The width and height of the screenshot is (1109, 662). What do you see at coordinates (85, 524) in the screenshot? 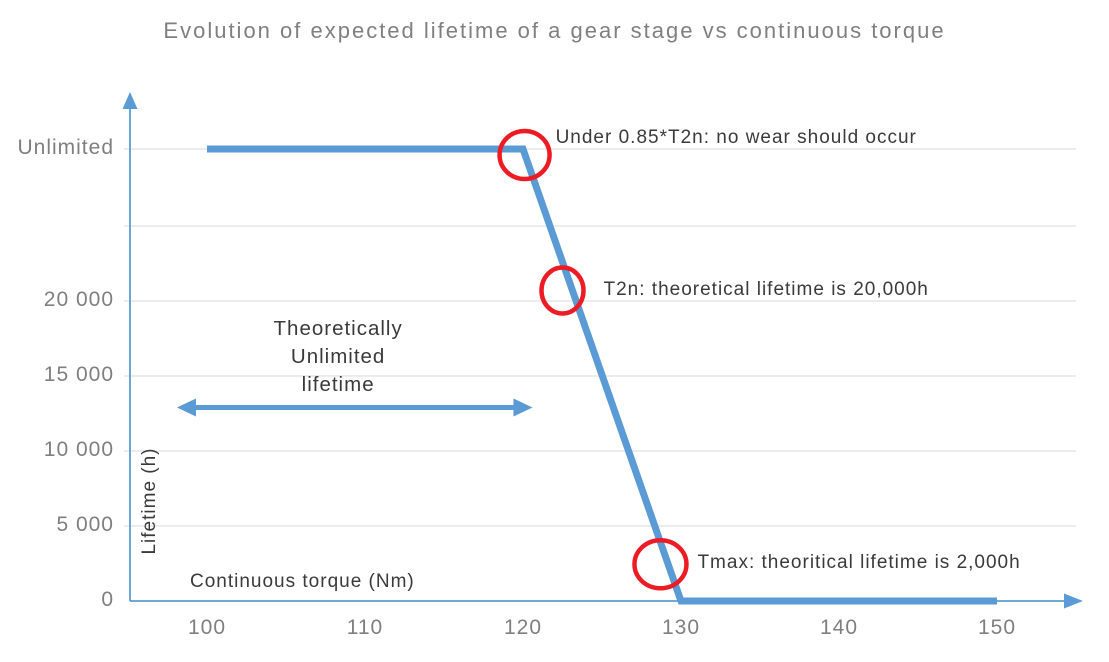
I see `y-tick-label: 5 000` at bounding box center [85, 524].